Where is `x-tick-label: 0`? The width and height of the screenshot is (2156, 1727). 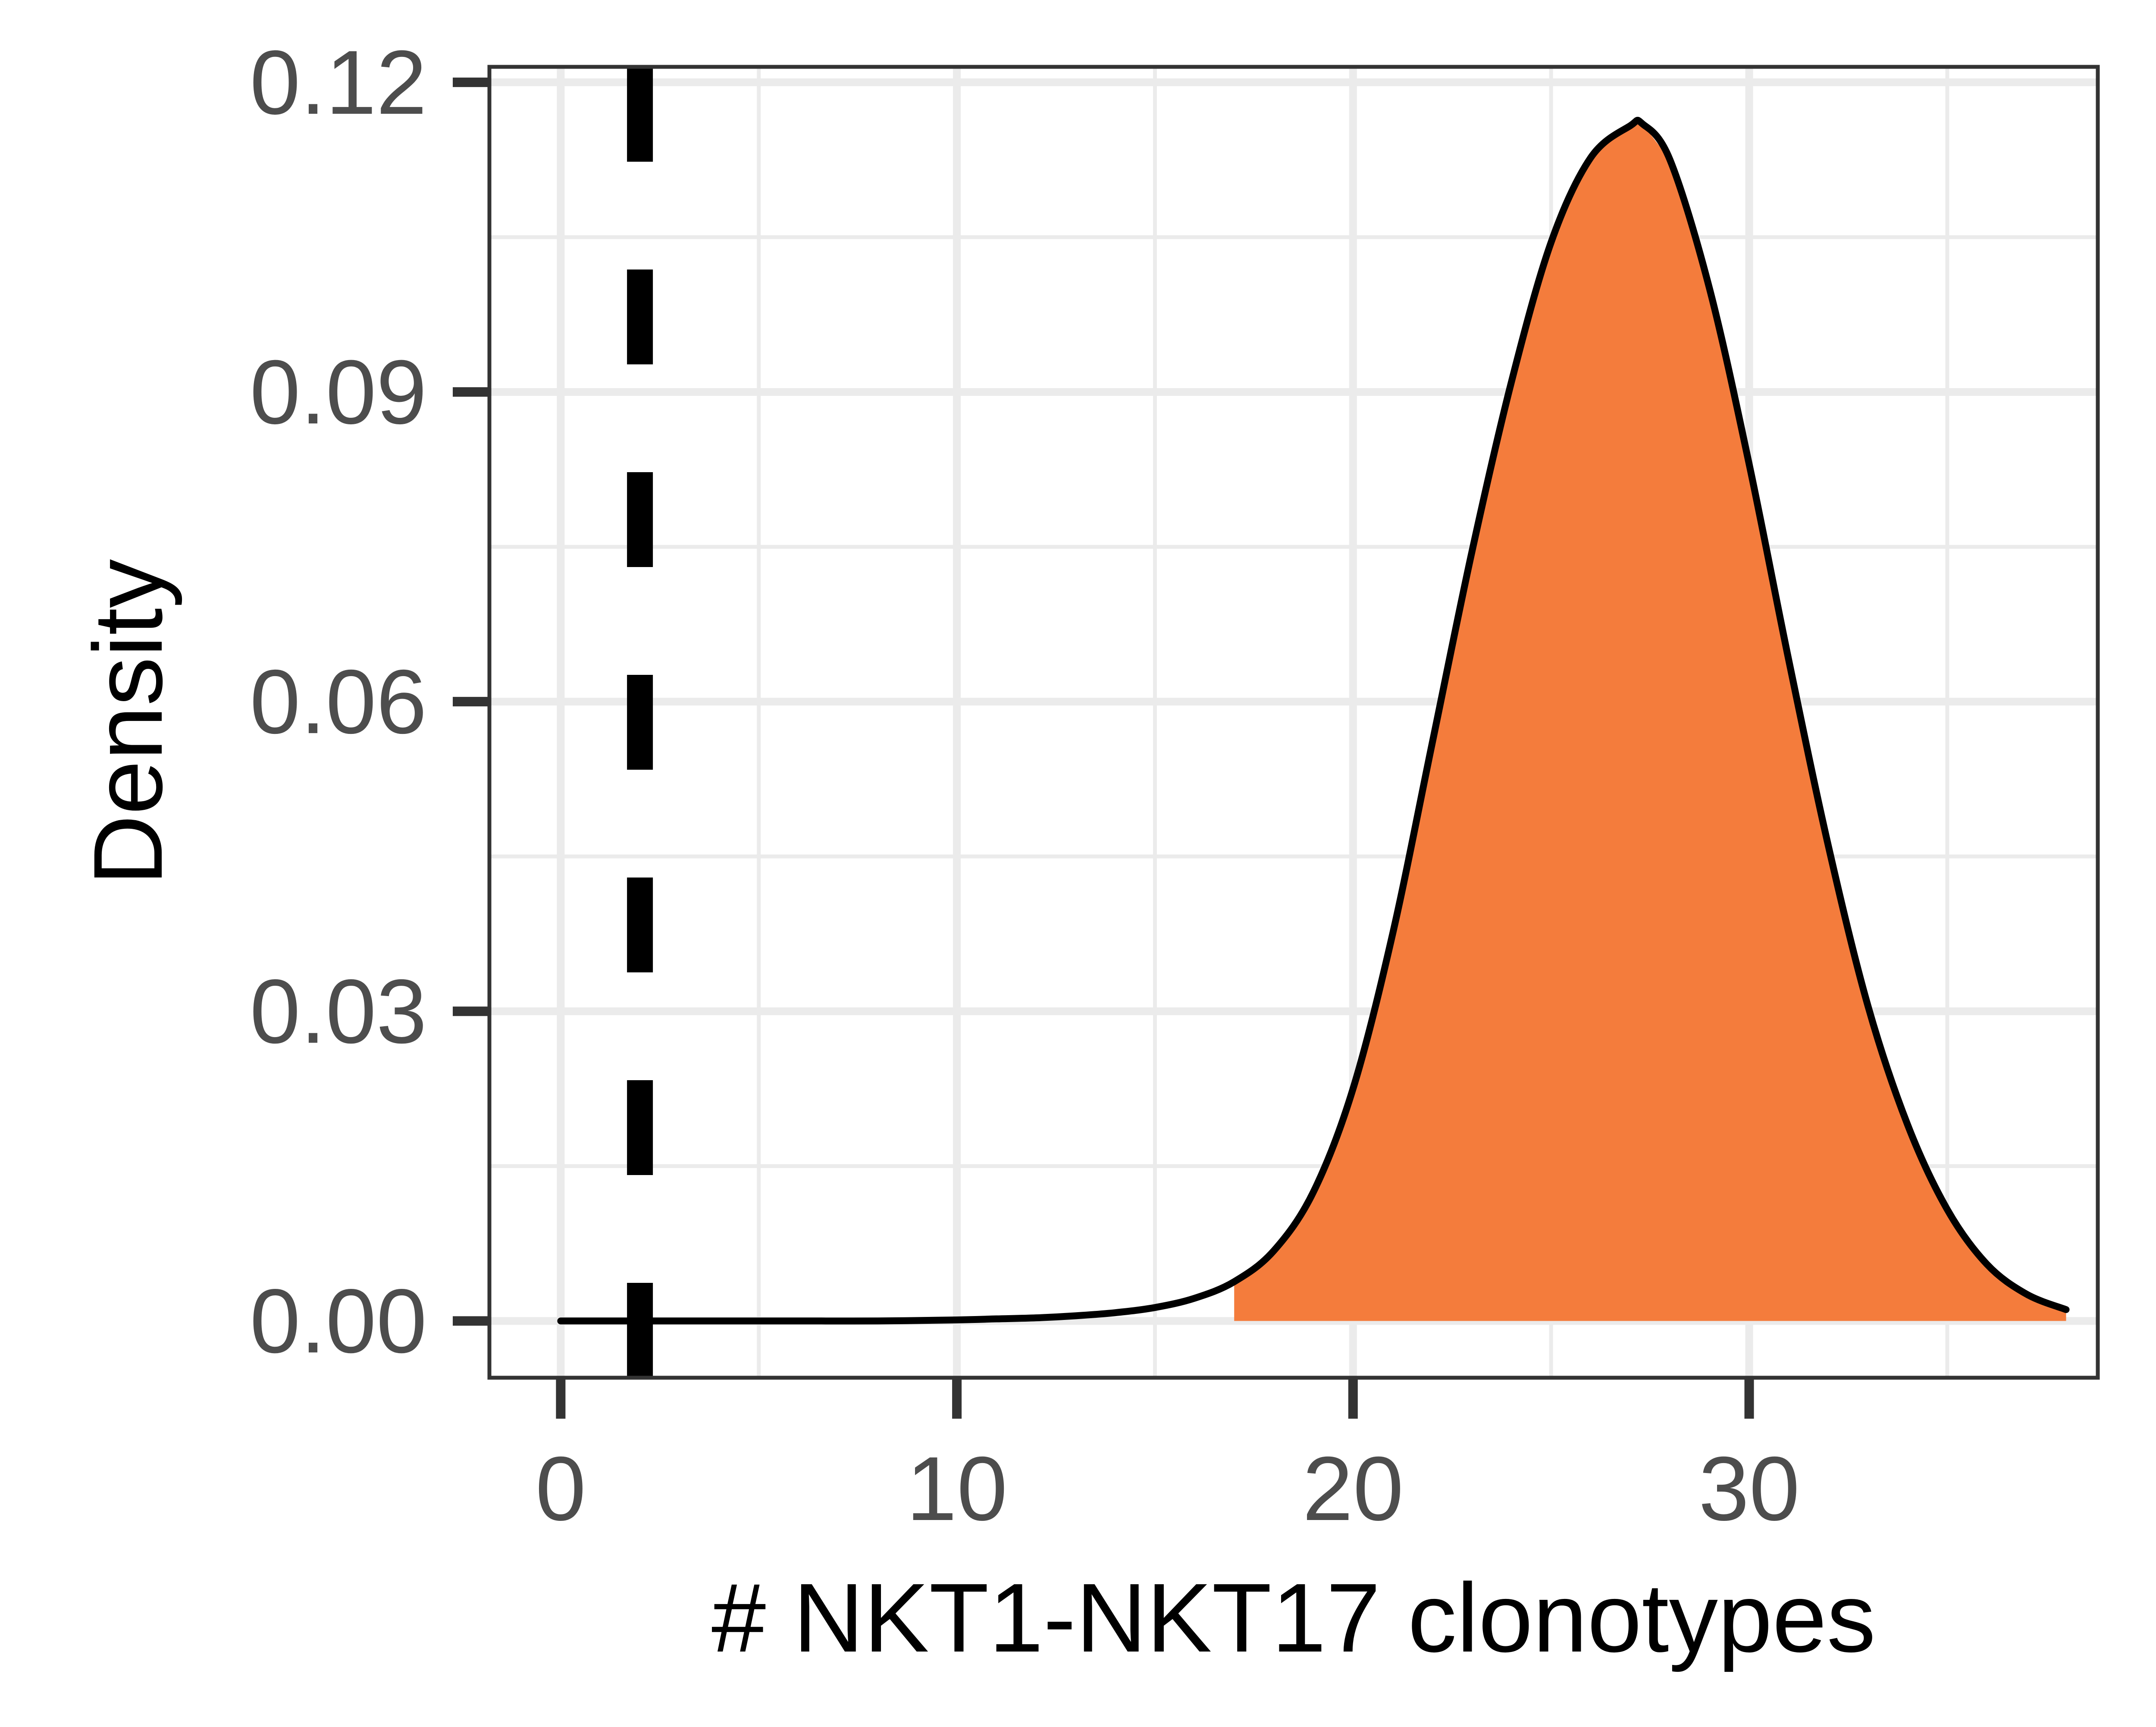 x-tick-label: 0 is located at coordinates (561, 1488).